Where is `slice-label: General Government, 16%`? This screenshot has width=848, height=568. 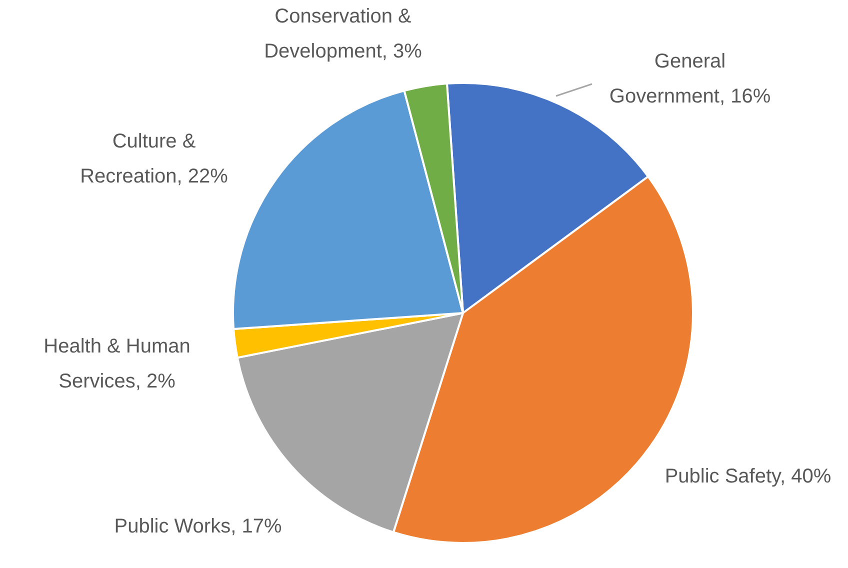
slice-label: General Government, 16% is located at coordinates (690, 79).